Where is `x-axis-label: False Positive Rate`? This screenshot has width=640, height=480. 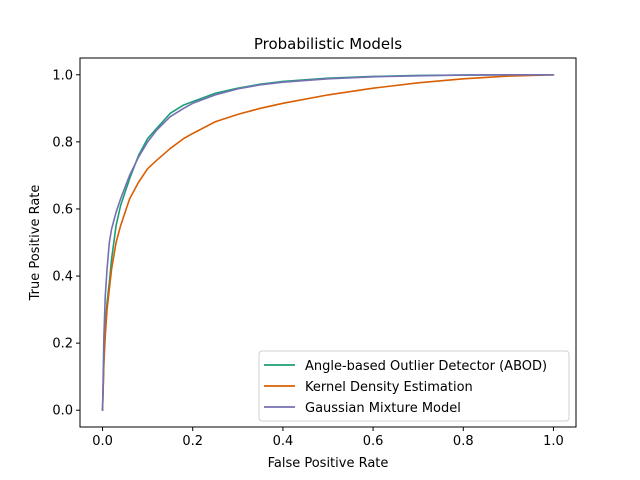 x-axis-label: False Positive Rate is located at coordinates (328, 463).